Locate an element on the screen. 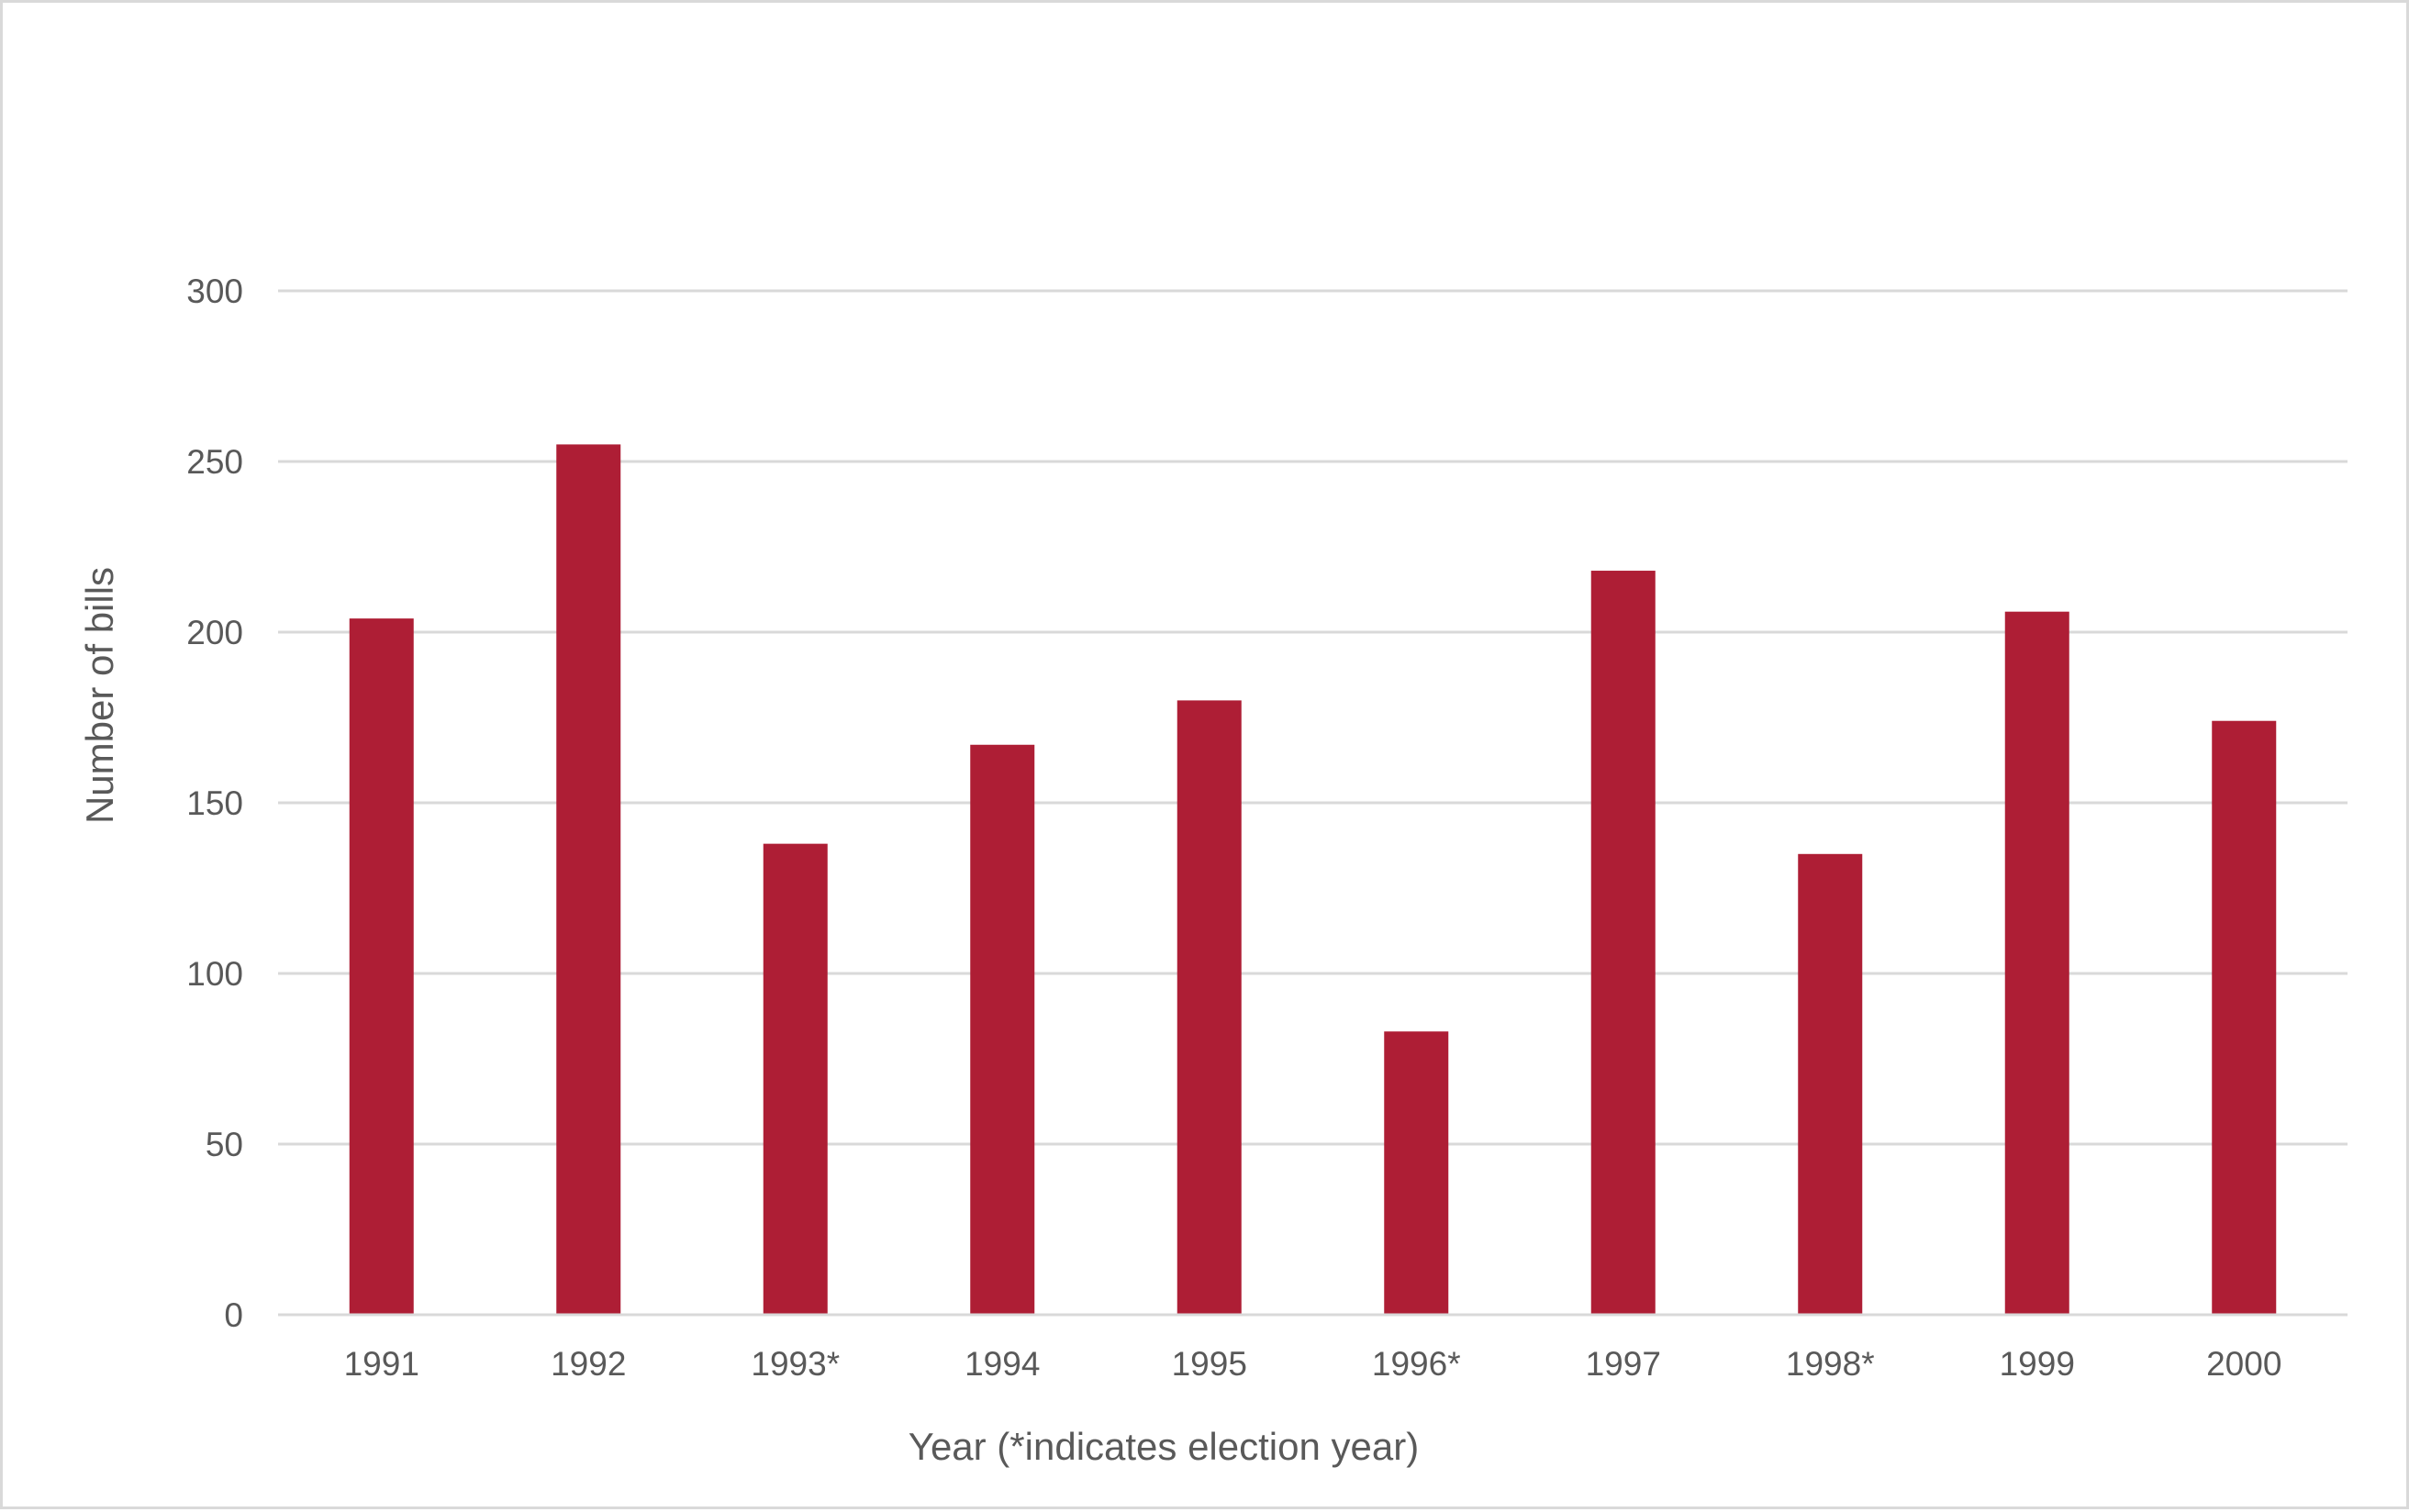 The height and width of the screenshot is (1512, 2409). x-tick-label: 1998* is located at coordinates (1830, 1364).